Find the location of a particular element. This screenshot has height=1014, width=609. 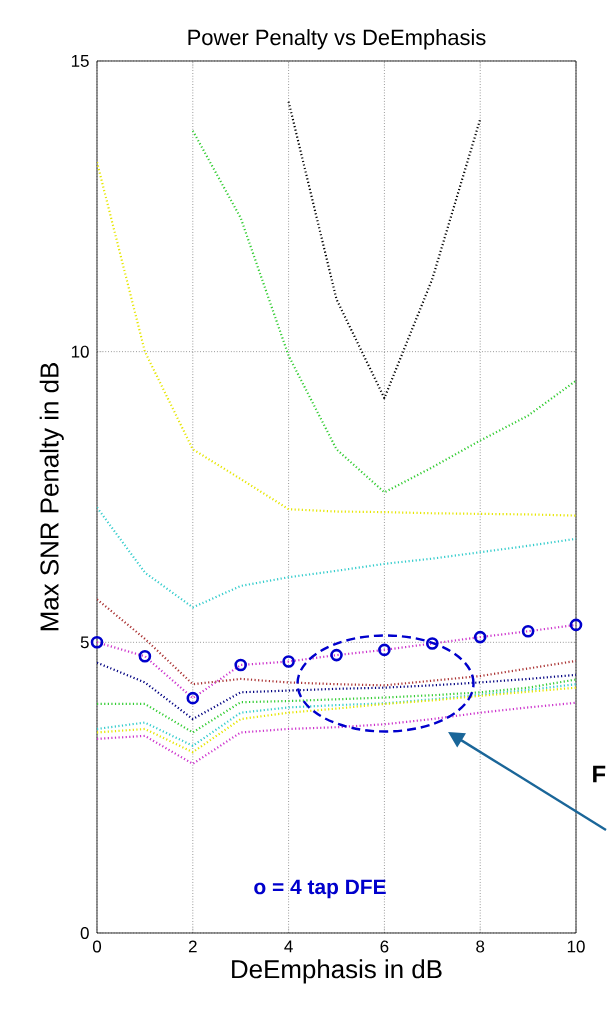

chart-title: Power Penalty vs DeEmphasis is located at coordinates (337, 39).